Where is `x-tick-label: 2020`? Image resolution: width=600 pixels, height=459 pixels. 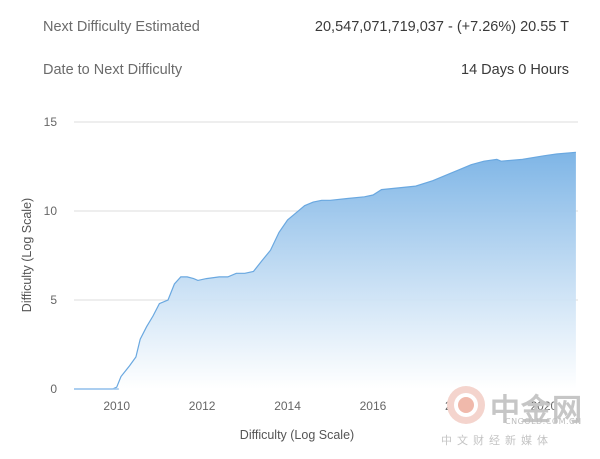 x-tick-label: 2020 is located at coordinates (543, 406).